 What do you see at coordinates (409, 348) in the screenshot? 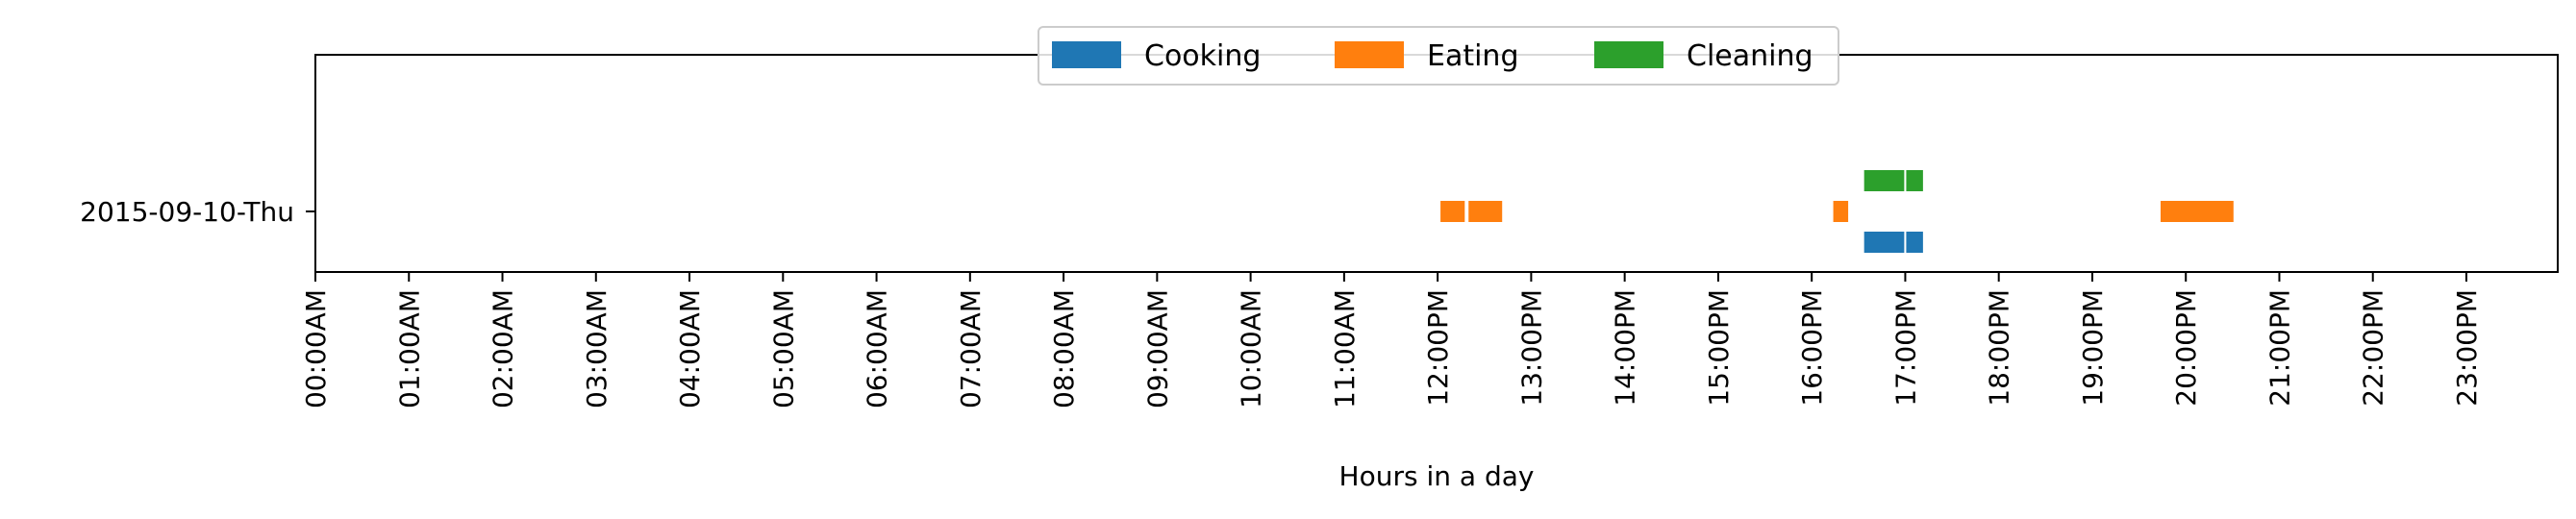
I see `x-tick-label: 01:00AM` at bounding box center [409, 348].